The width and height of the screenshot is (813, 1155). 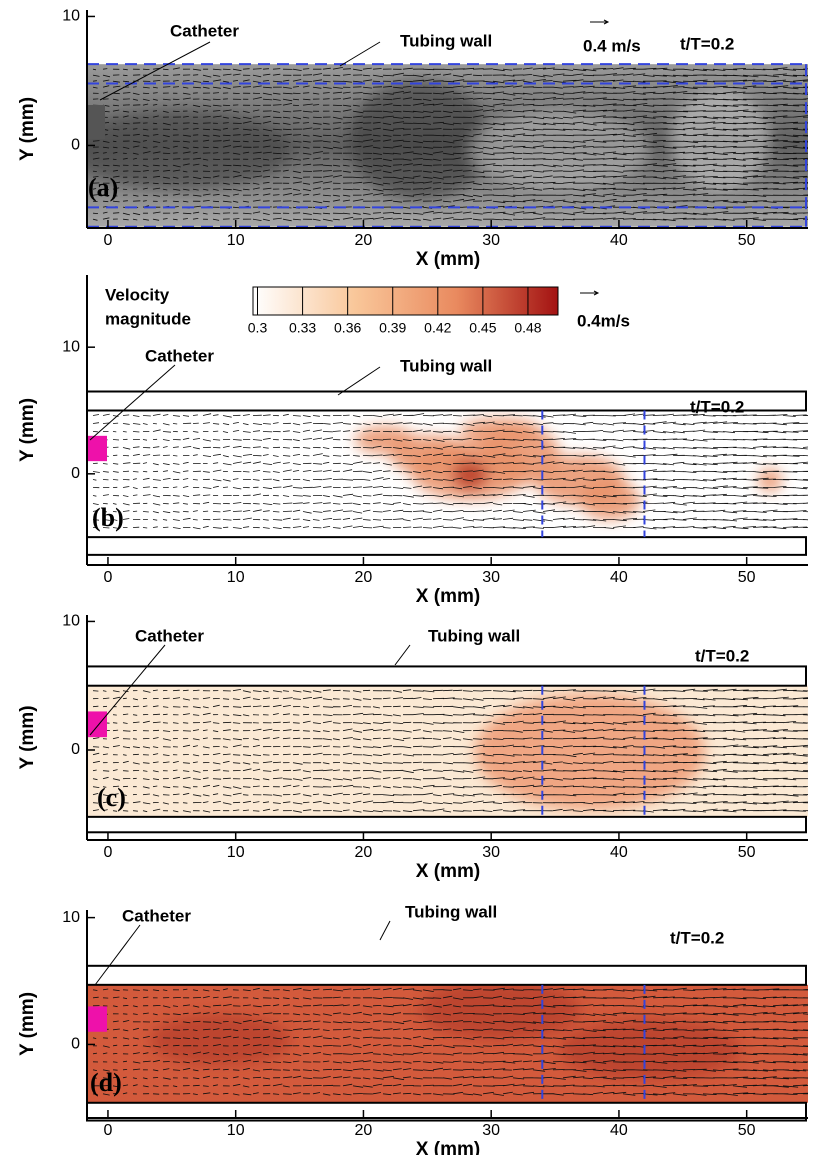 What do you see at coordinates (111, 797) in the screenshot?
I see `panel-label: (c)` at bounding box center [111, 797].